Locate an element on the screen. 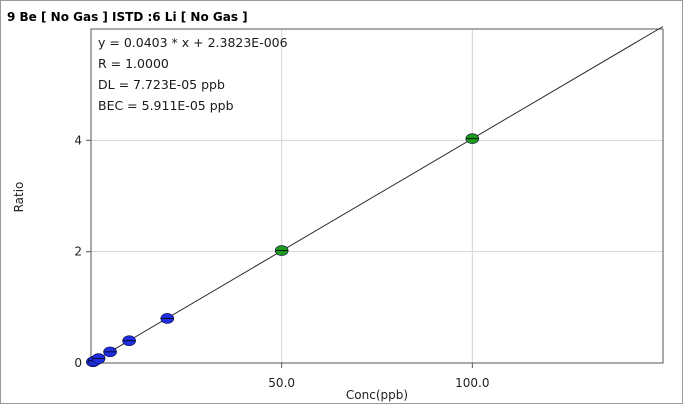 This screenshot has width=683, height=404. x-tick-label: 50.0 is located at coordinates (281, 383).